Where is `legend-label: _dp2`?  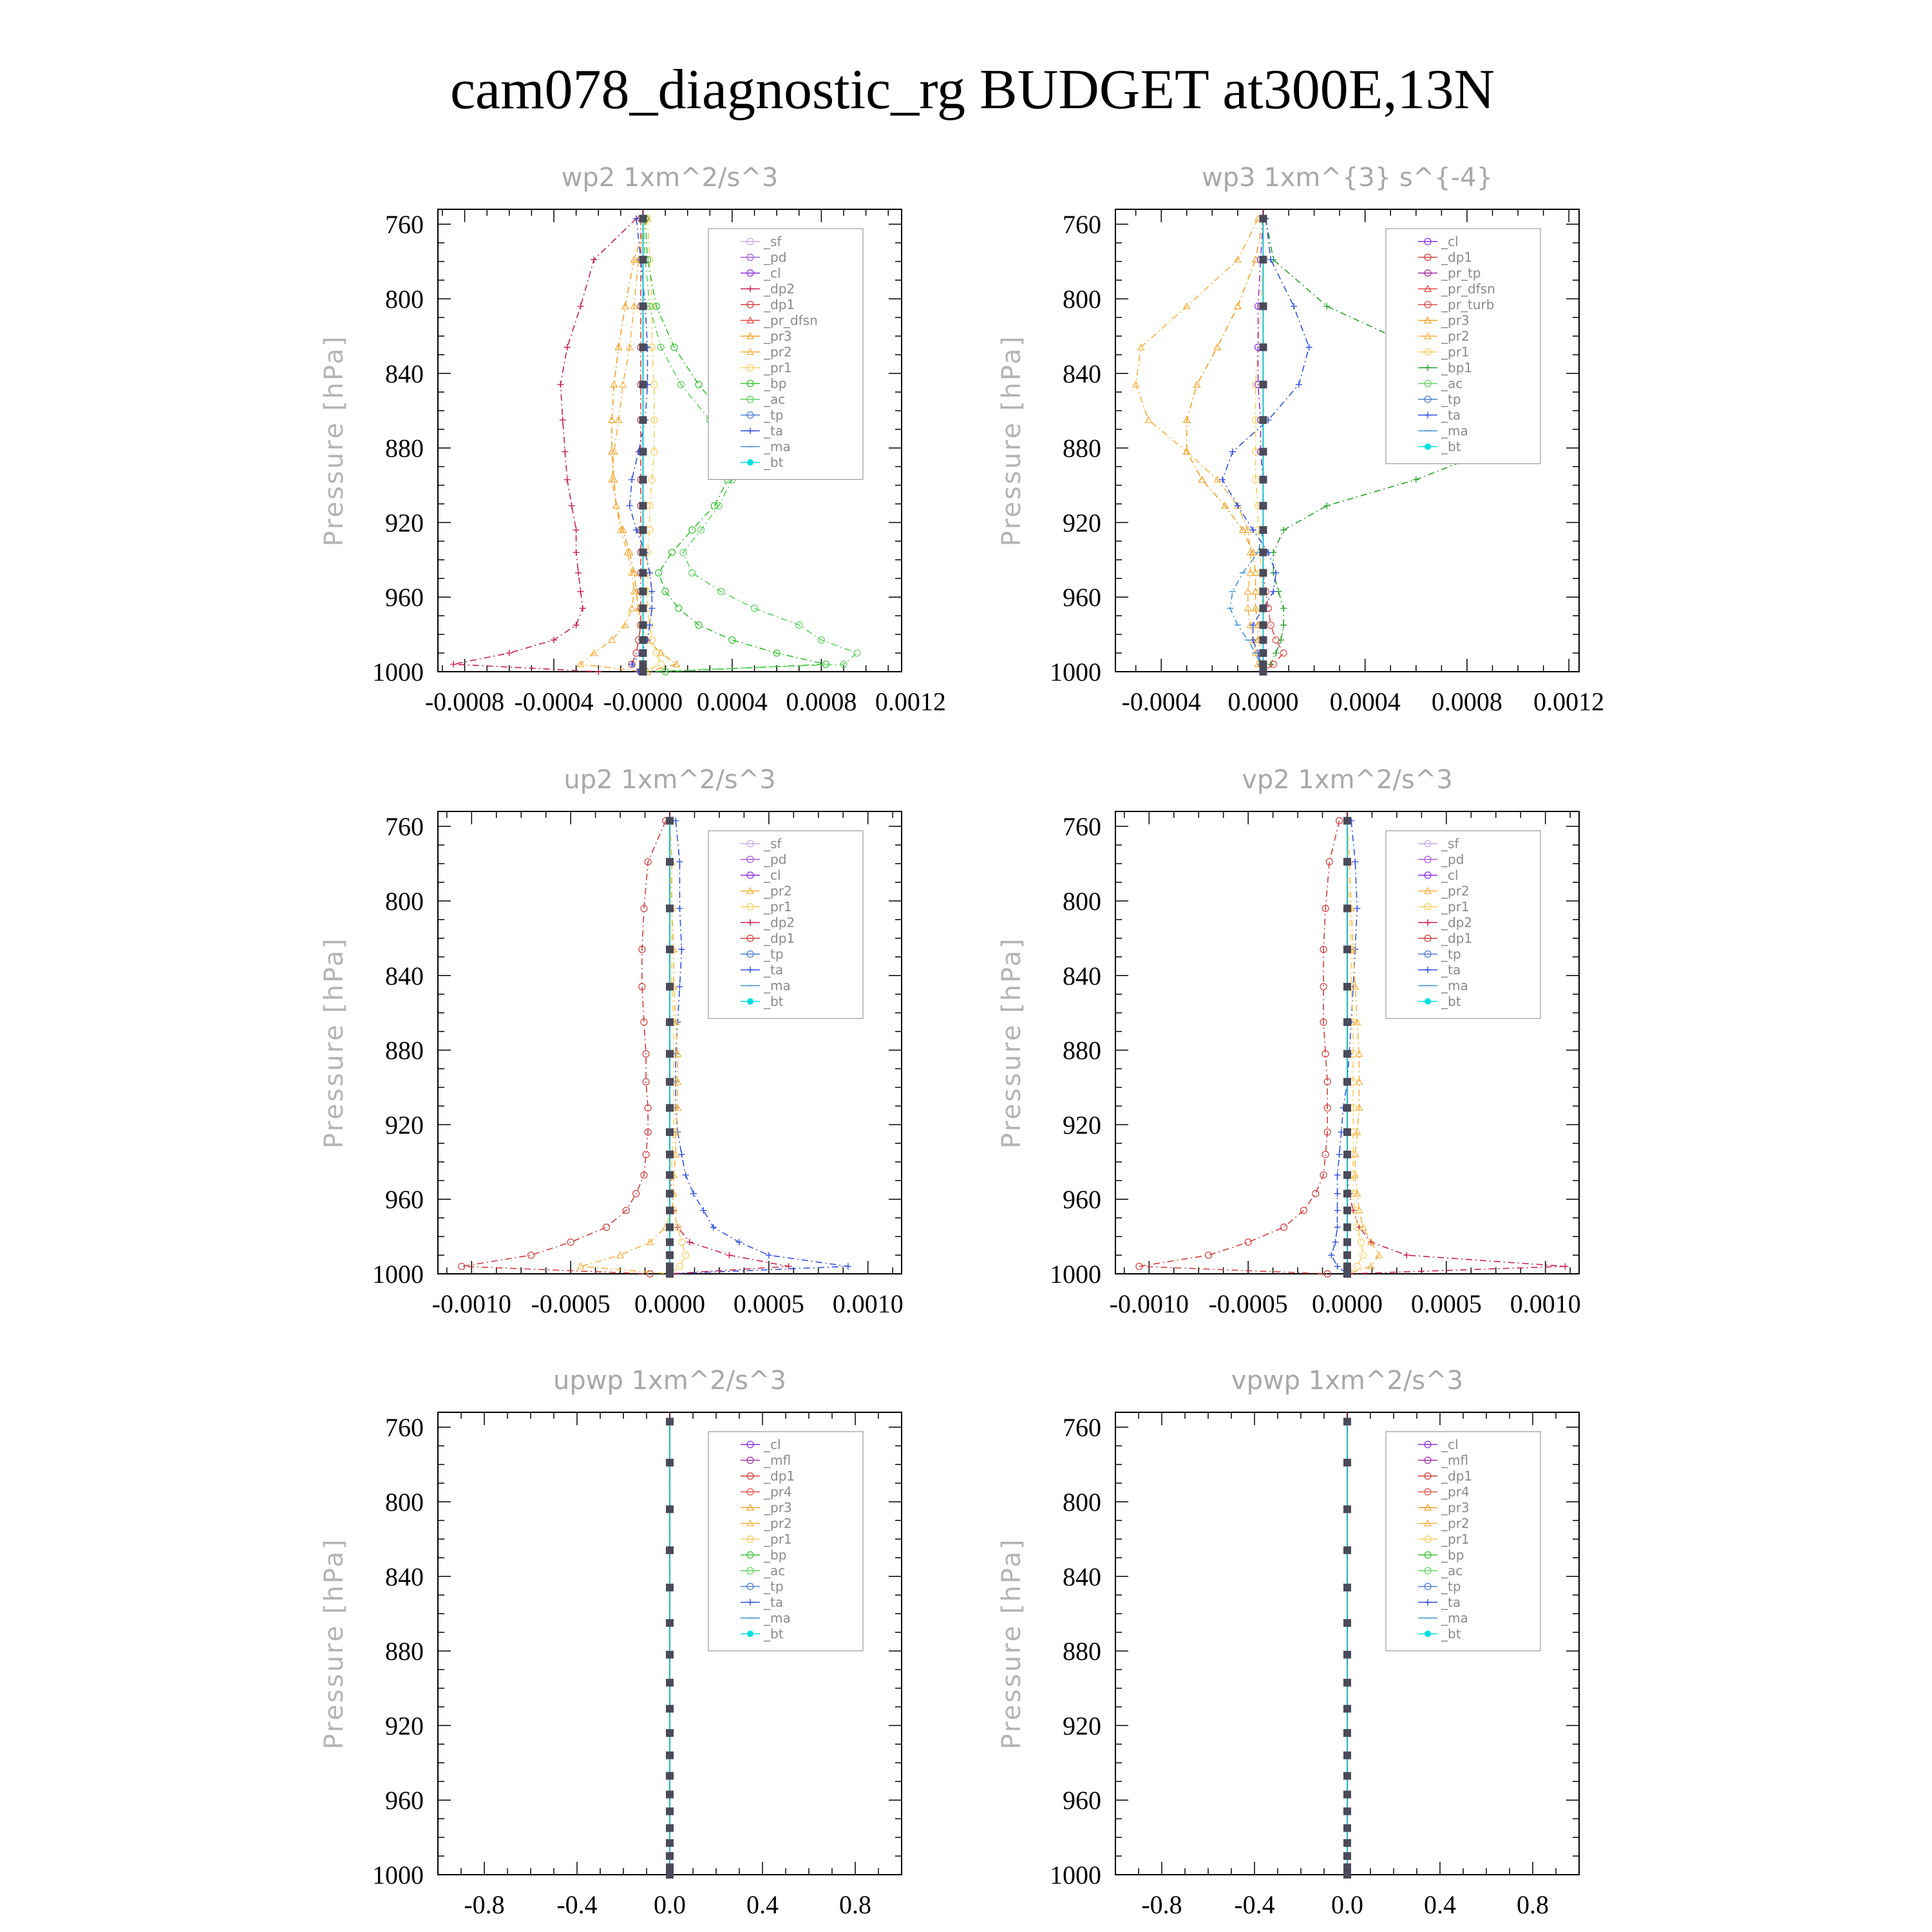
legend-label: _dp2 is located at coordinates (779, 923).